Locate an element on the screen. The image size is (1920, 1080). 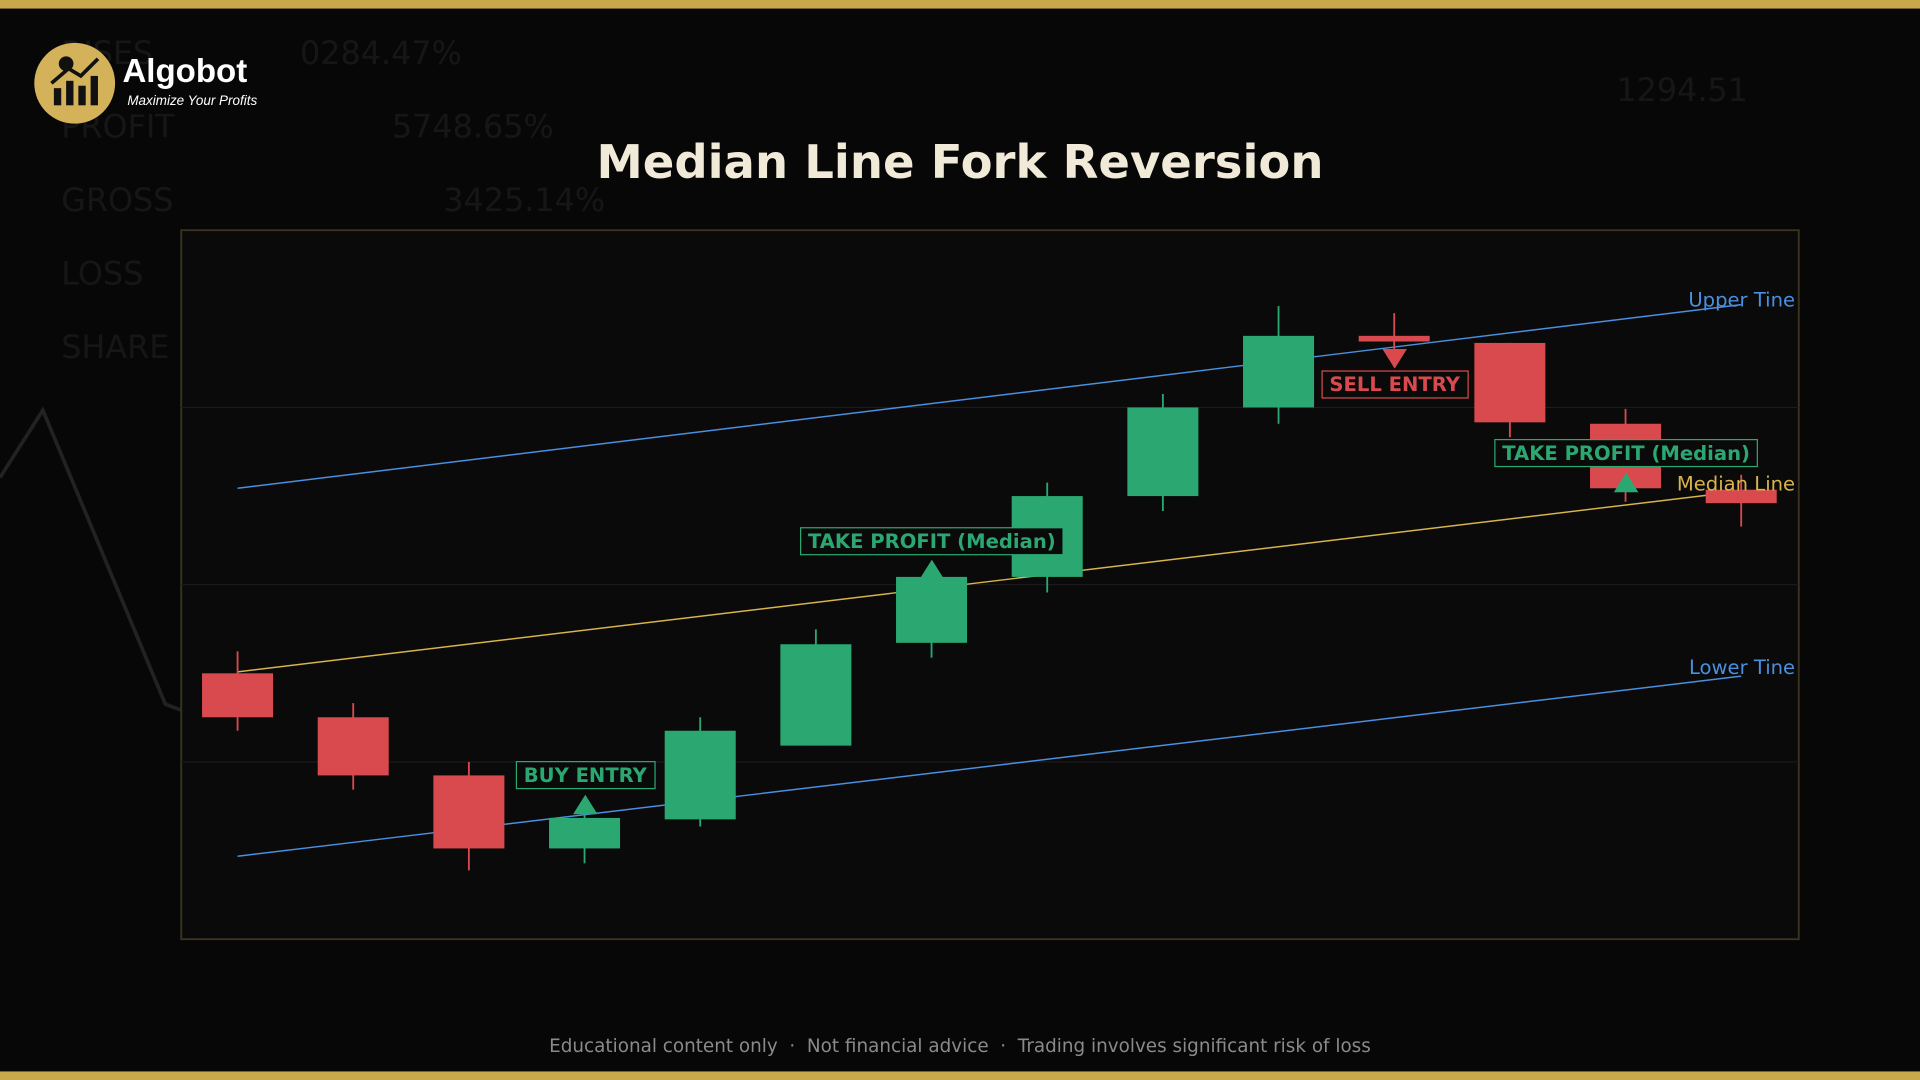
background-stat: 3425.14% is located at coordinates (524, 200).